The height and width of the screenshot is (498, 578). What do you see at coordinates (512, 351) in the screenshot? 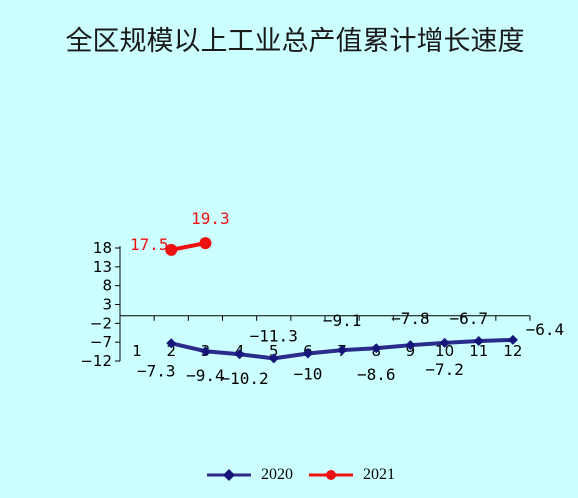
I see `x-tick-label: 12` at bounding box center [512, 351].